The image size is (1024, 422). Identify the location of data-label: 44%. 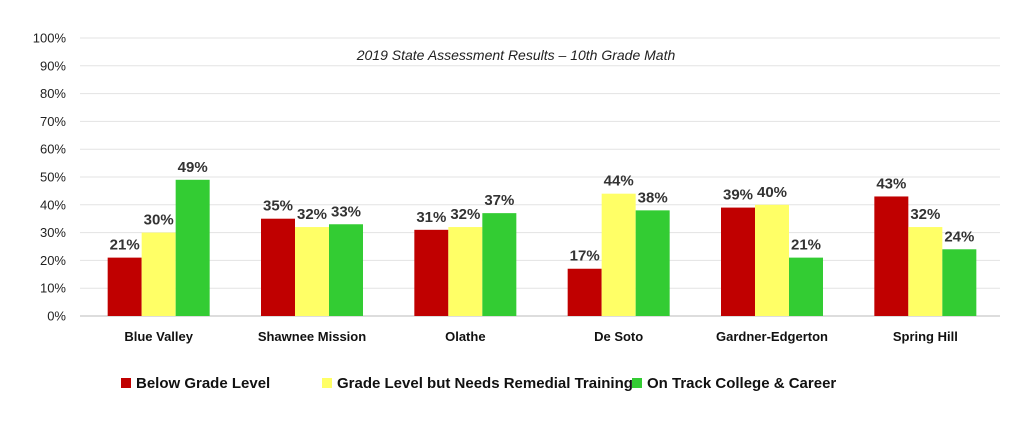
(619, 181).